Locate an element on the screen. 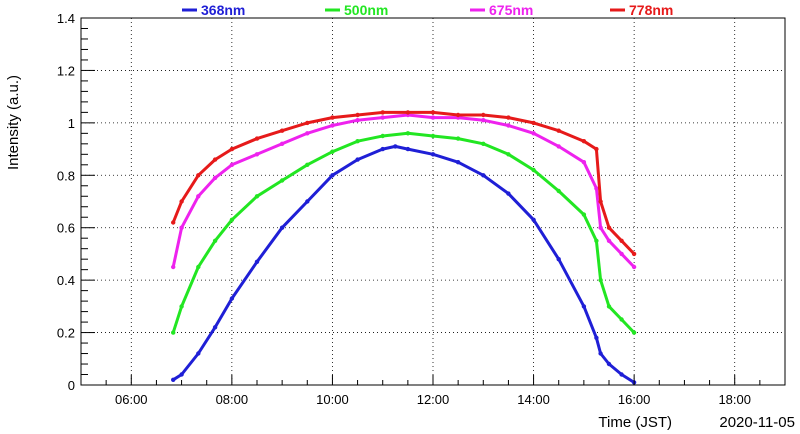  x-tick-label: 14:00 is located at coordinates (533, 399).